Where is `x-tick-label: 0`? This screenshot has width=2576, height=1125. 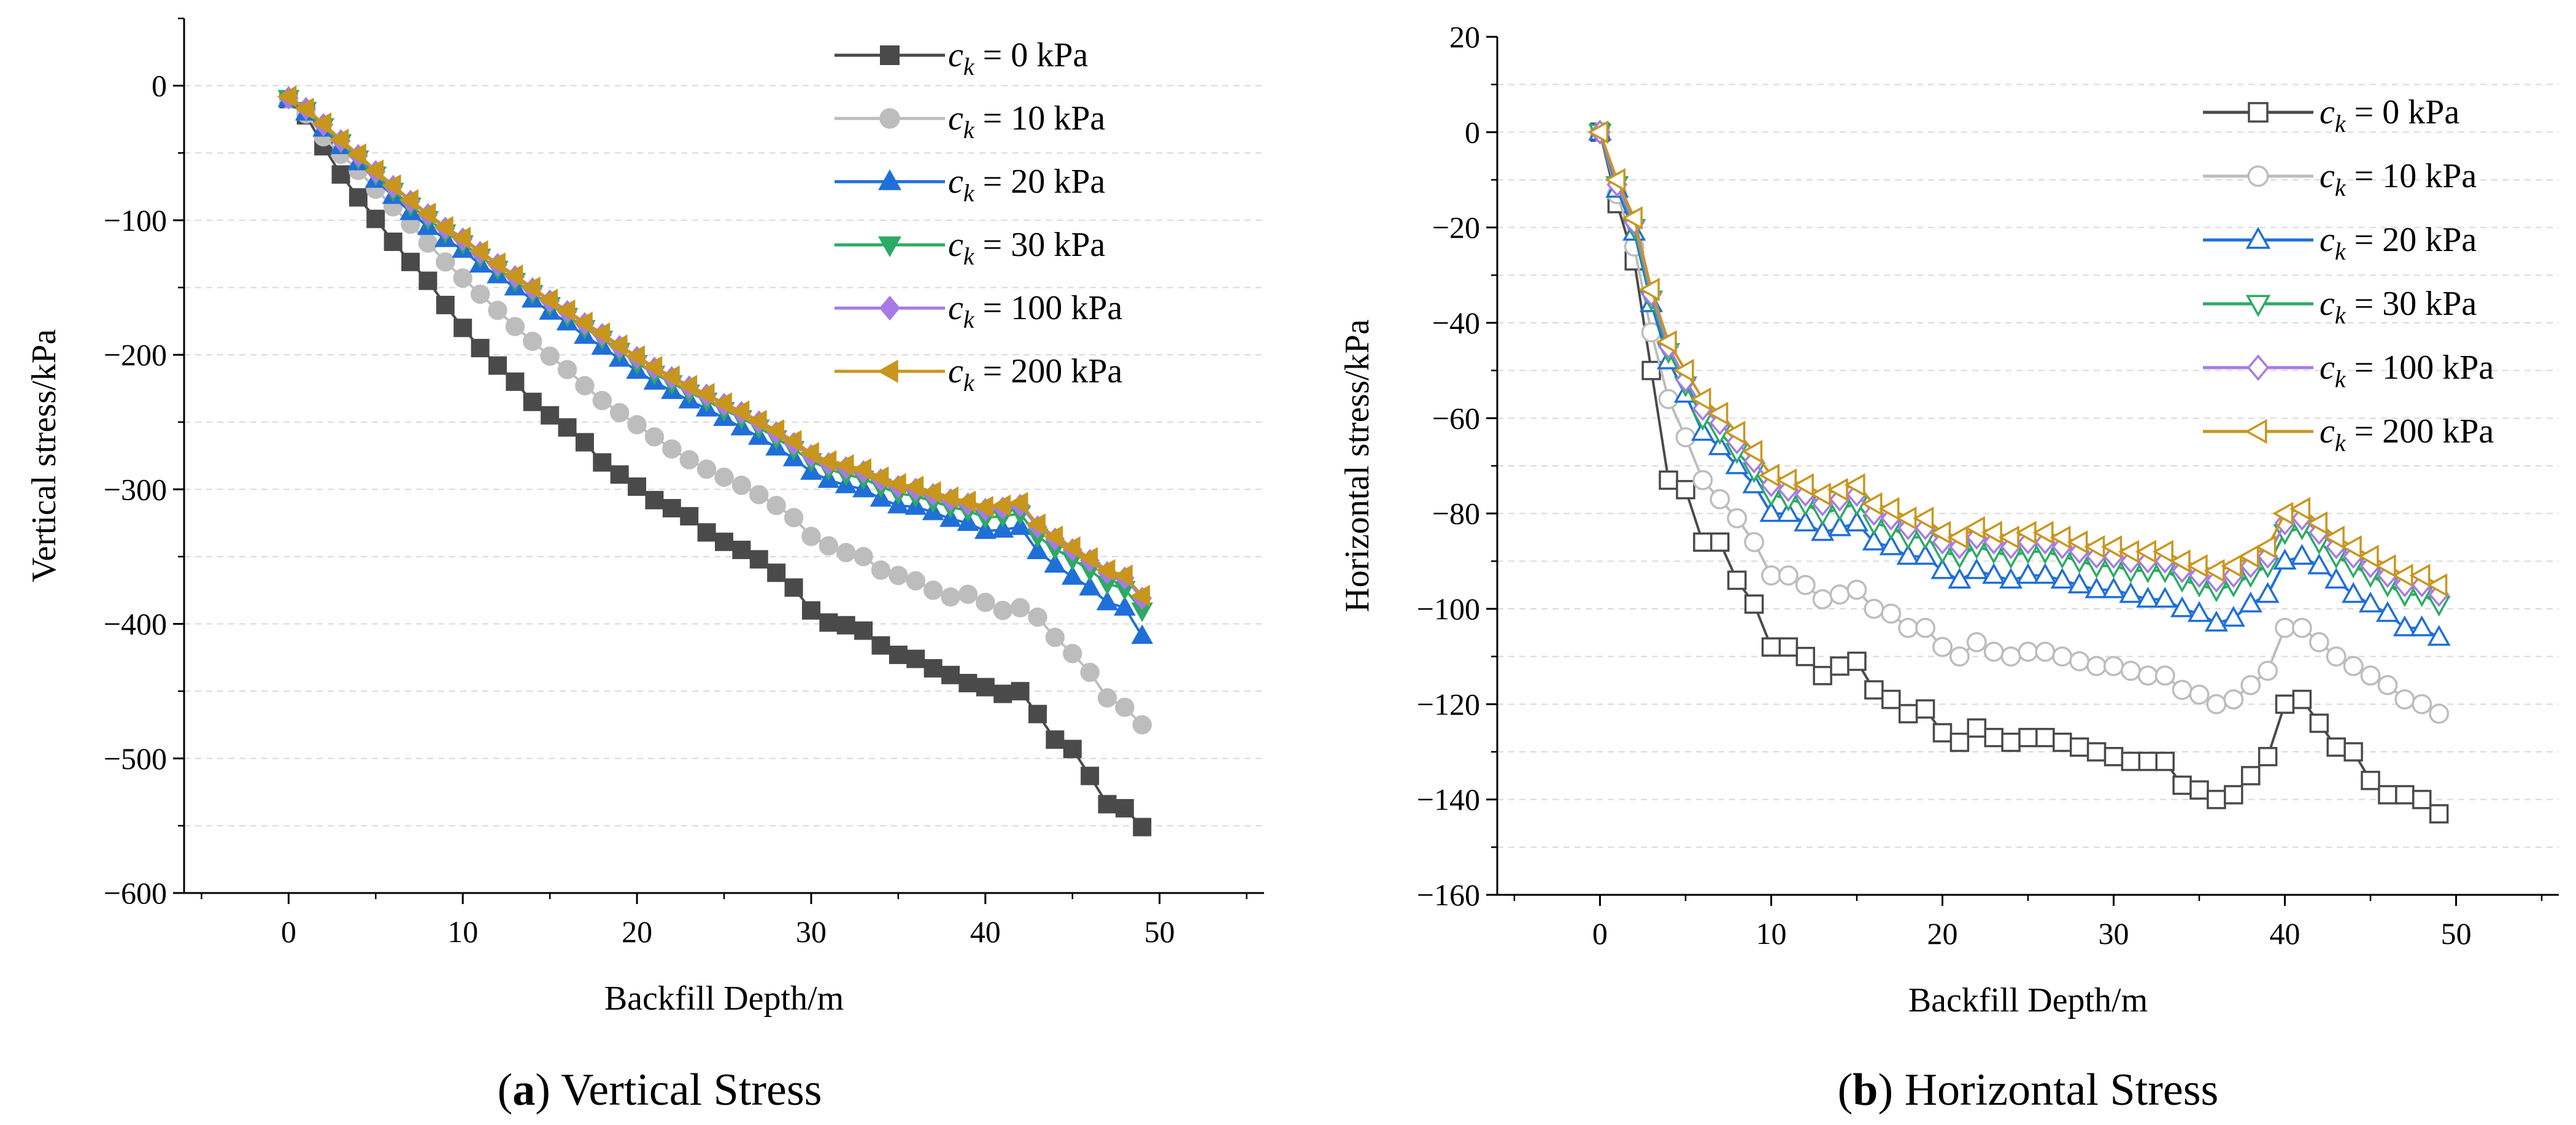 x-tick-label: 0 is located at coordinates (1600, 933).